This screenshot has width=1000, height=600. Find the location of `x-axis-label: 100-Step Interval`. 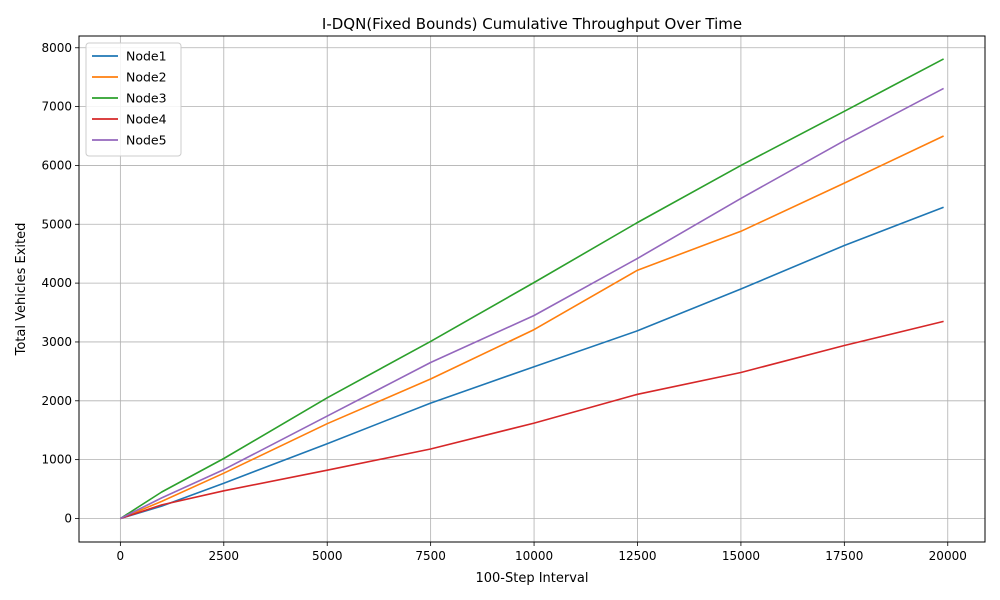

x-axis-label: 100-Step Interval is located at coordinates (531, 578).